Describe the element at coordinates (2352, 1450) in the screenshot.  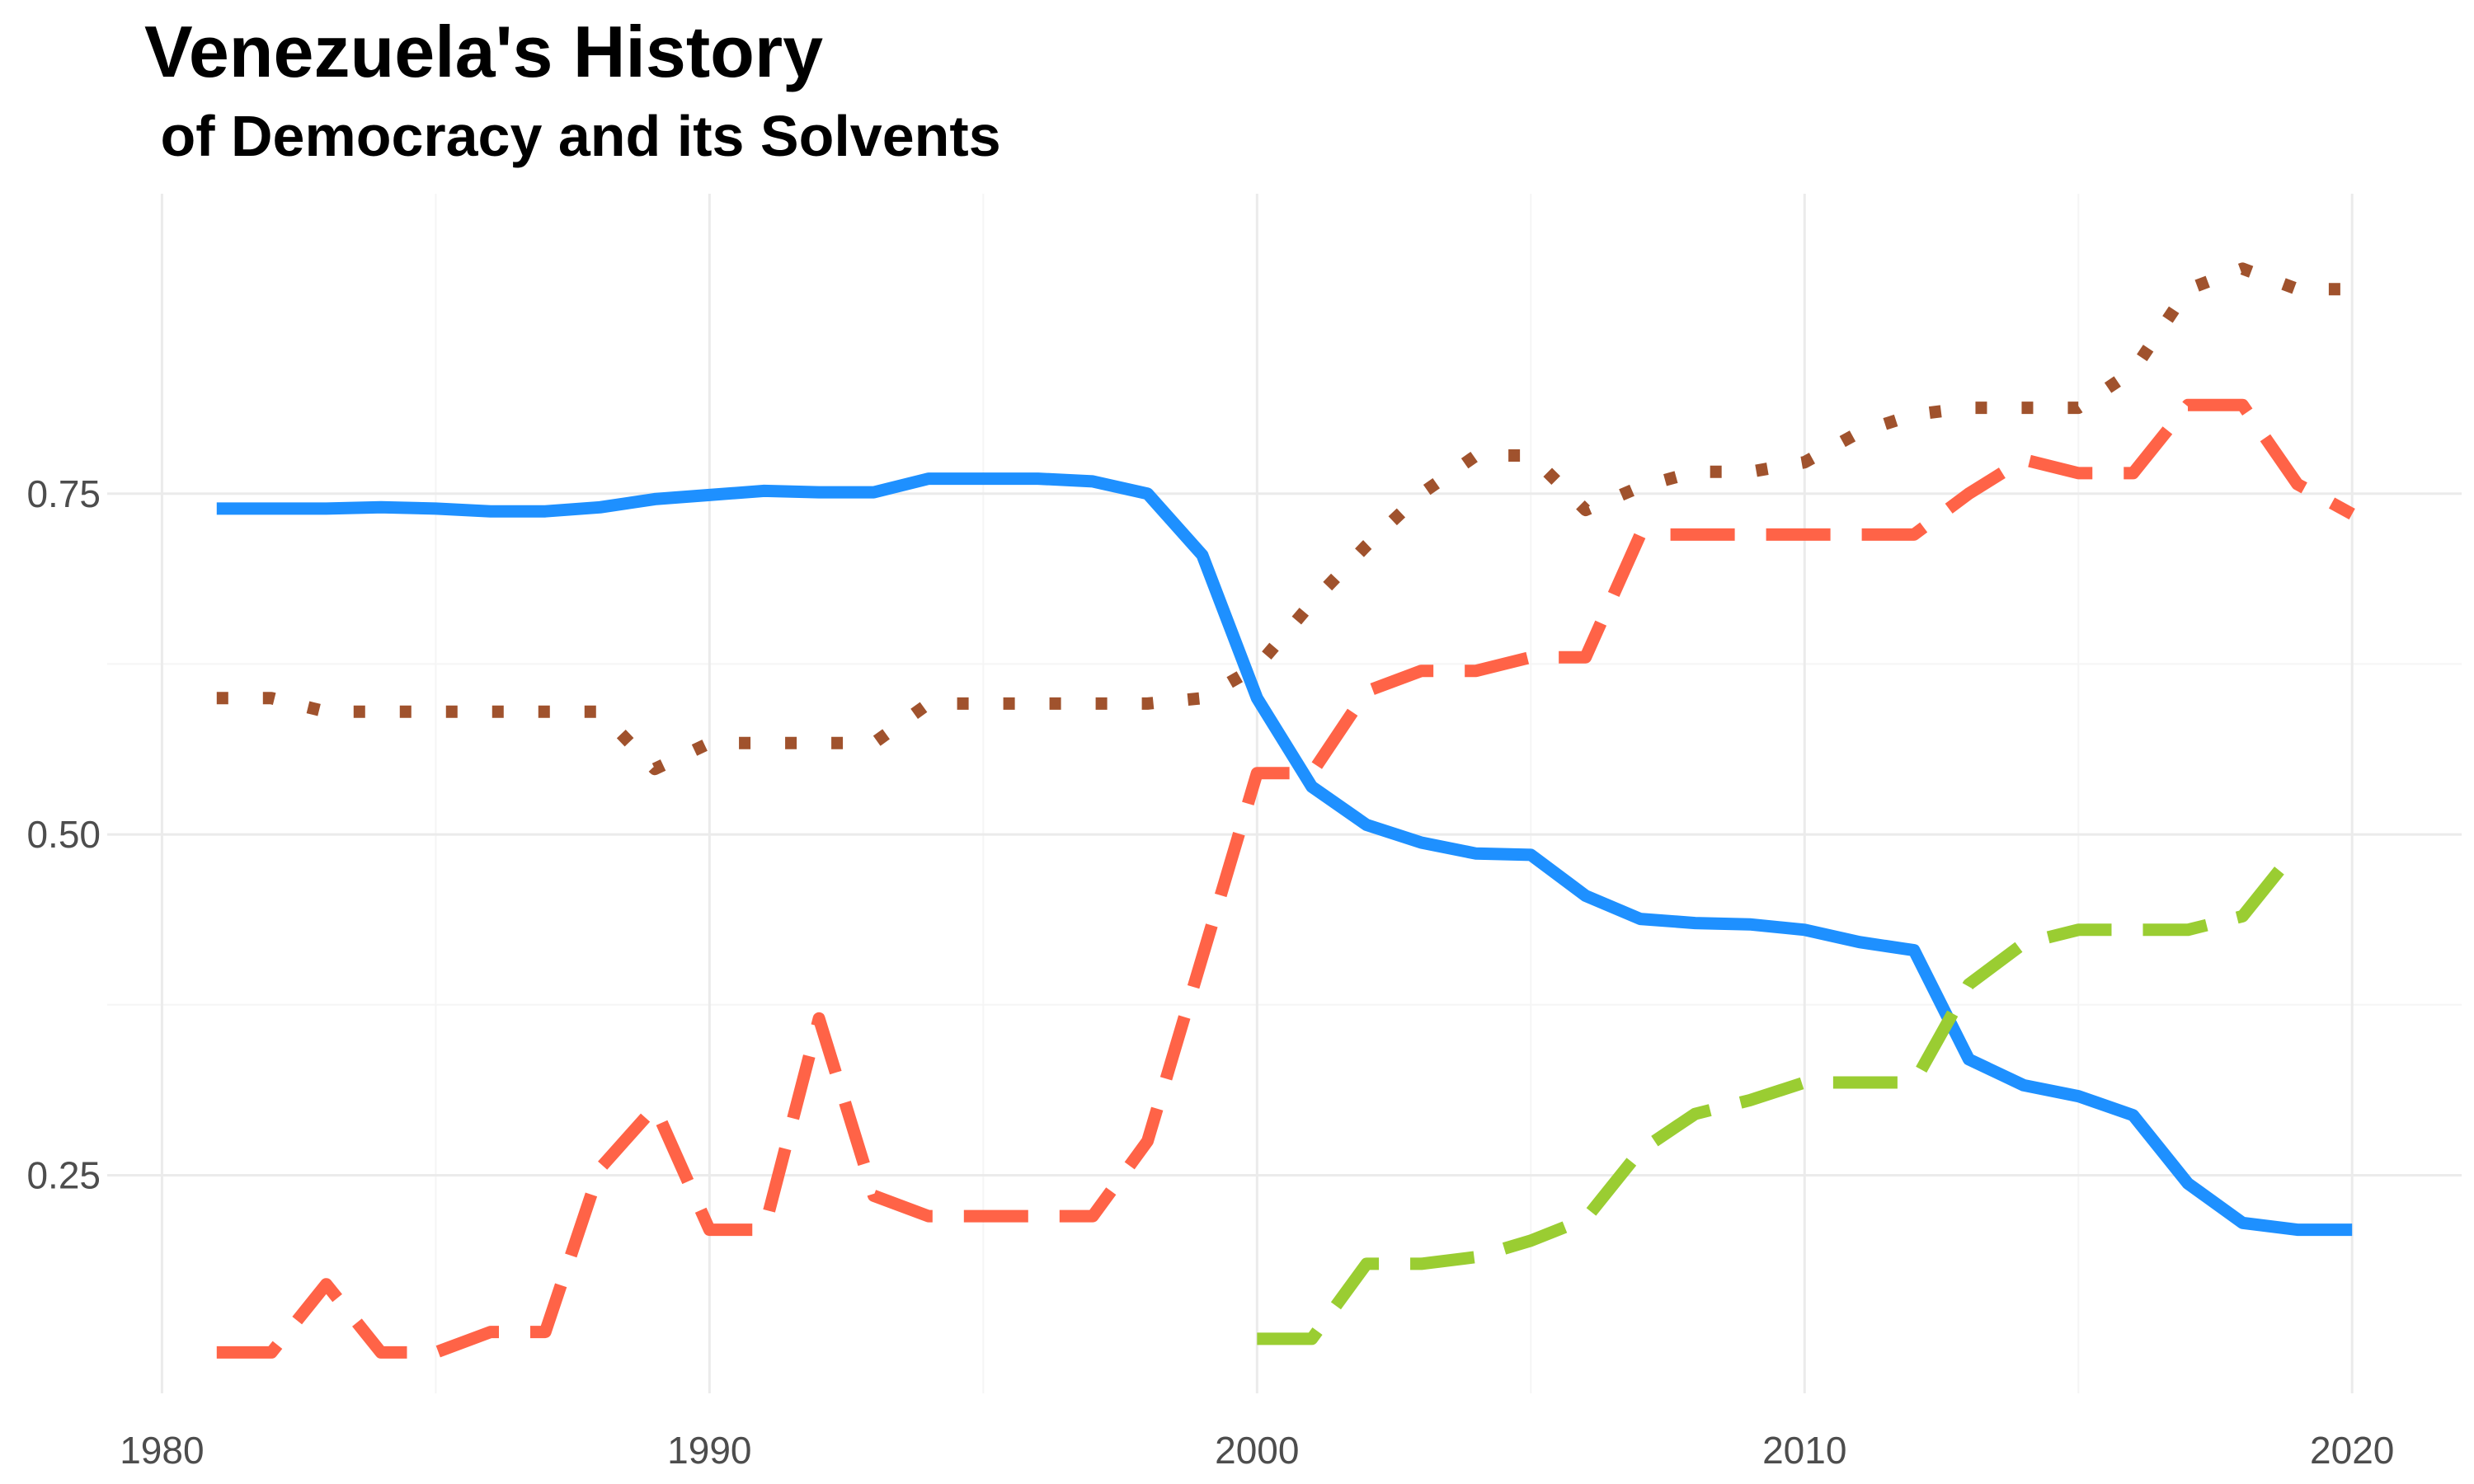
I see `x-tick-label: 2020` at that location.